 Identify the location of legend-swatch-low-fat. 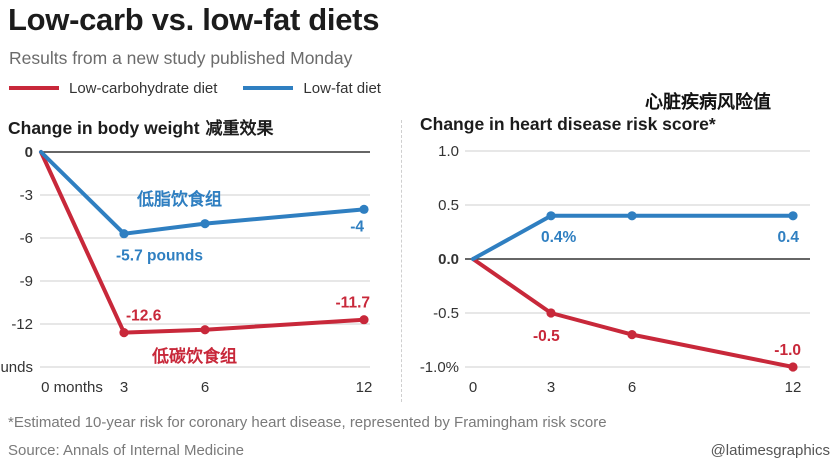
(268, 88).